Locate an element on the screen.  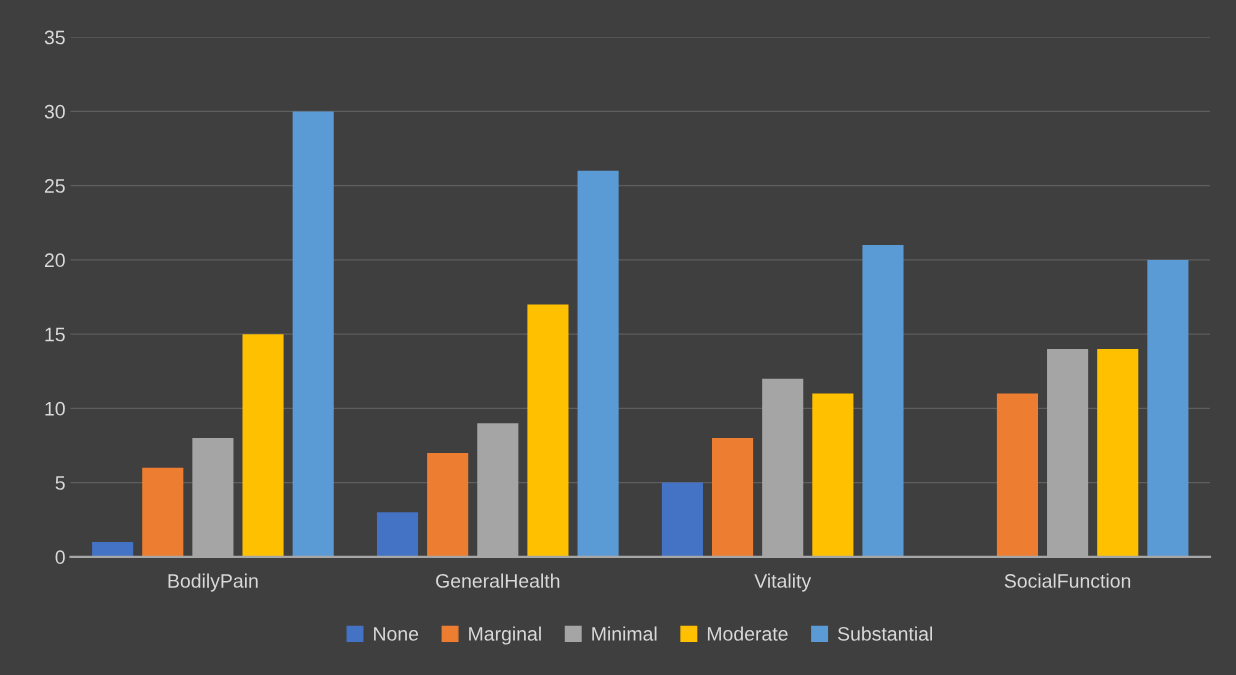
legend-label: Substantial is located at coordinates (884, 633).